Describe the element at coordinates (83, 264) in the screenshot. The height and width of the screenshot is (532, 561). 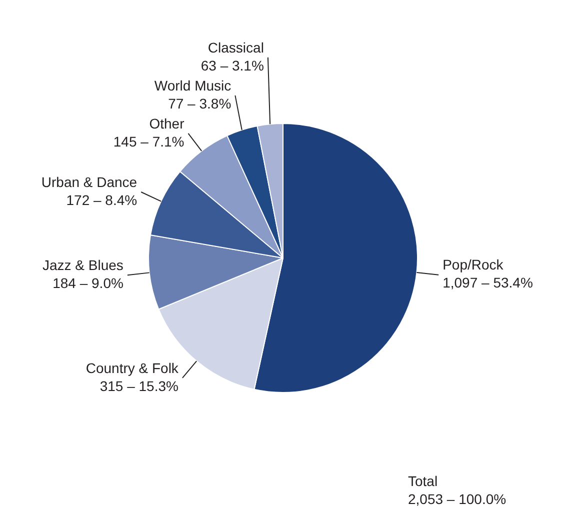
I see `slice-label: Jazz & Blues` at that location.